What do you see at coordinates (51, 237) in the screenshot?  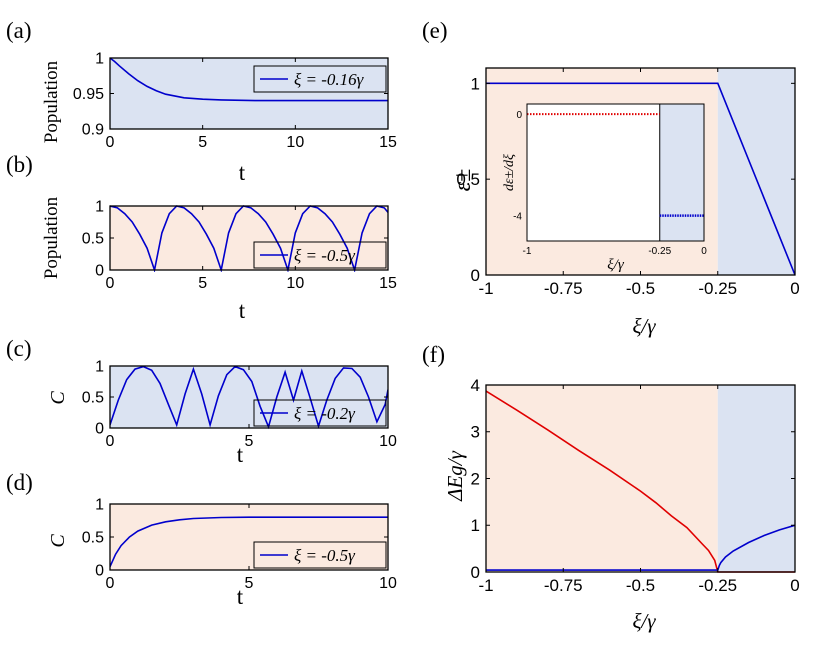 I see `ylabel-b: Population` at bounding box center [51, 237].